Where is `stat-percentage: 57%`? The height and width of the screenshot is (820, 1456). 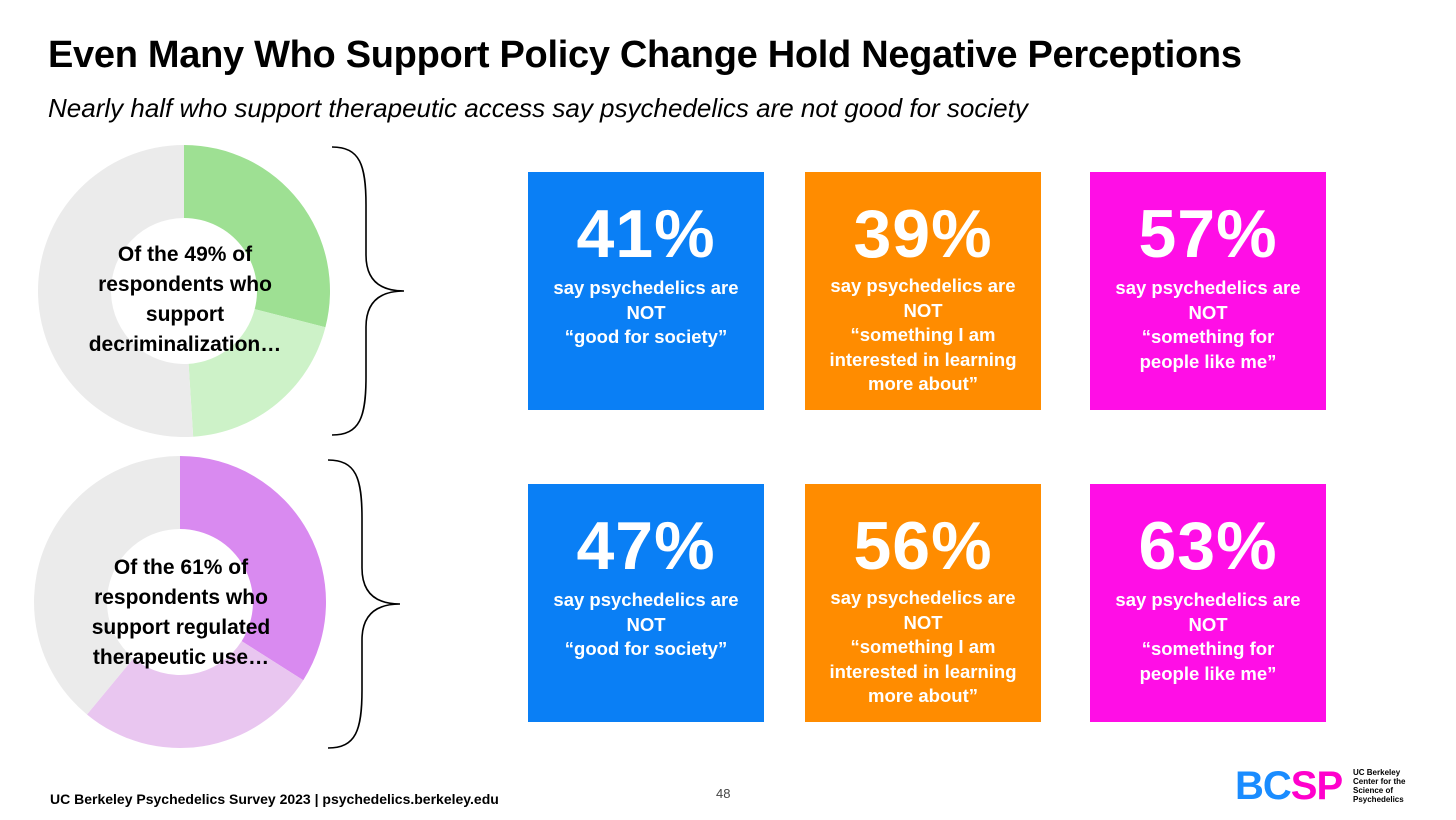 stat-percentage: 57% is located at coordinates (1208, 234).